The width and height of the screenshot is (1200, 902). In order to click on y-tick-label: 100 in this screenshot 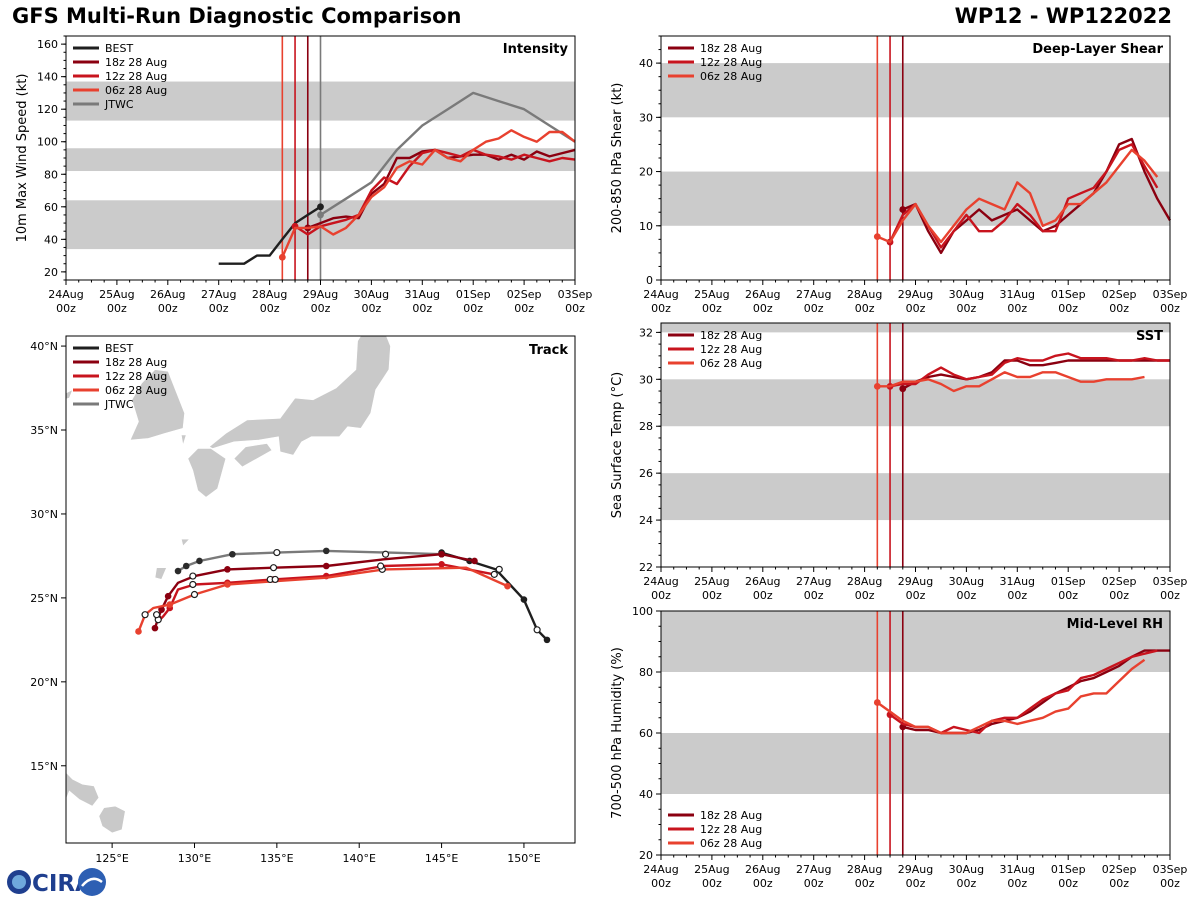, I will do `click(47, 142)`.